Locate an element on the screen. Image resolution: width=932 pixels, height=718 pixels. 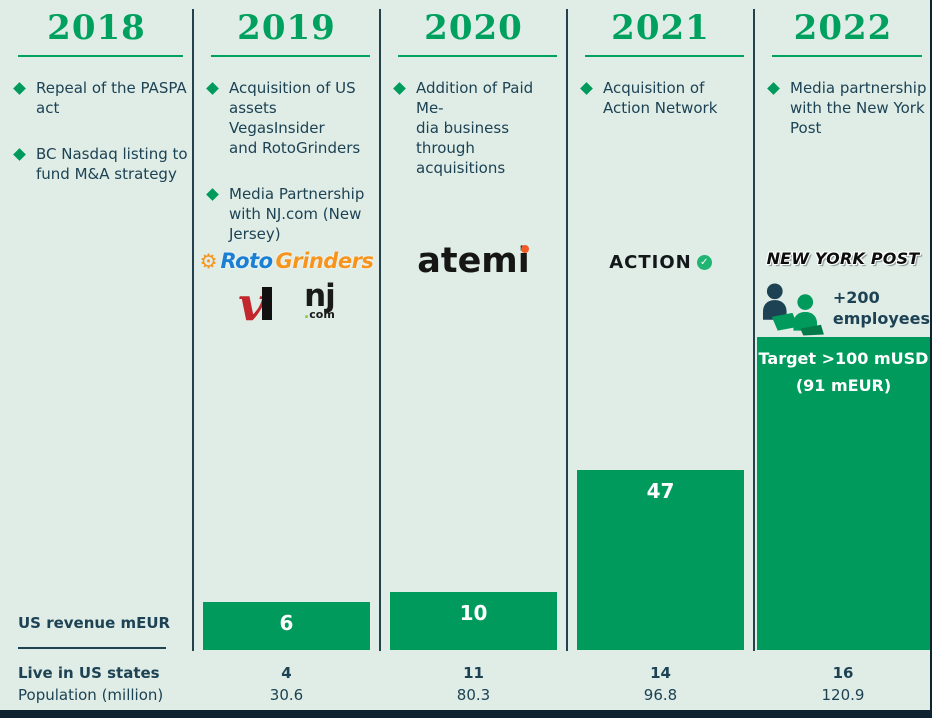
population-value-2020: 80.3 is located at coordinates (473, 695).